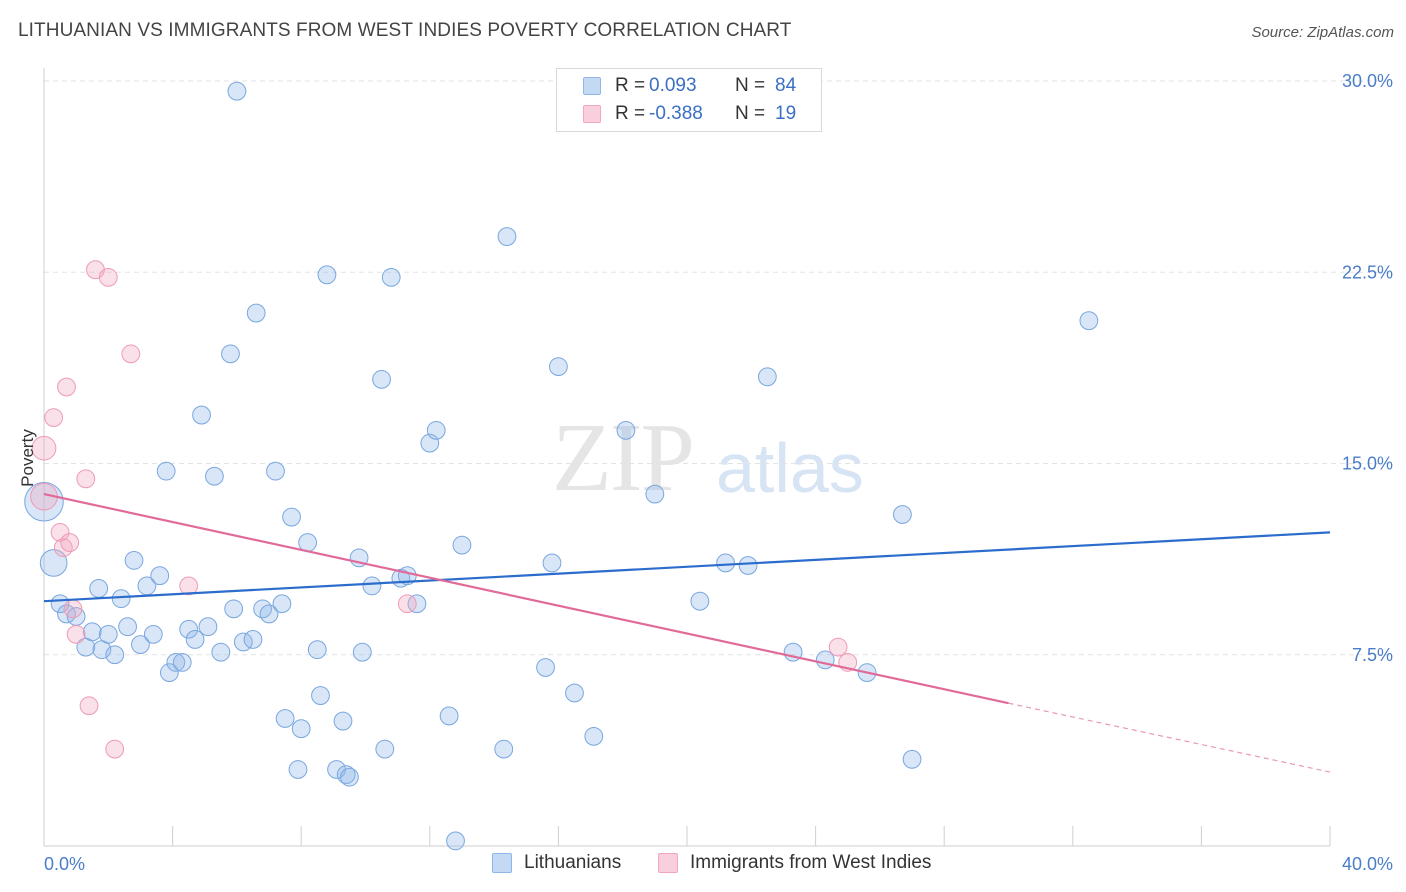 The image size is (1406, 892). Describe the element at coordinates (27, 458) in the screenshot. I see `y-axis-title: Poverty` at that location.